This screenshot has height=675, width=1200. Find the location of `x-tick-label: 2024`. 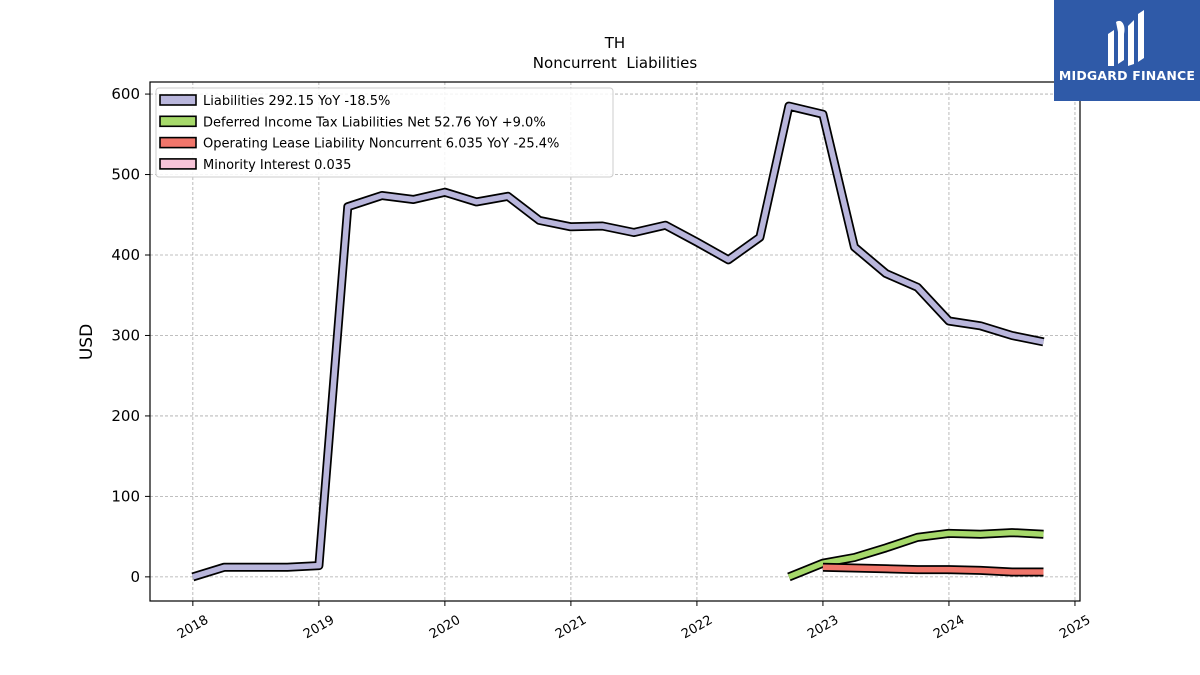

x-tick-label: 2024 is located at coordinates (949, 628).